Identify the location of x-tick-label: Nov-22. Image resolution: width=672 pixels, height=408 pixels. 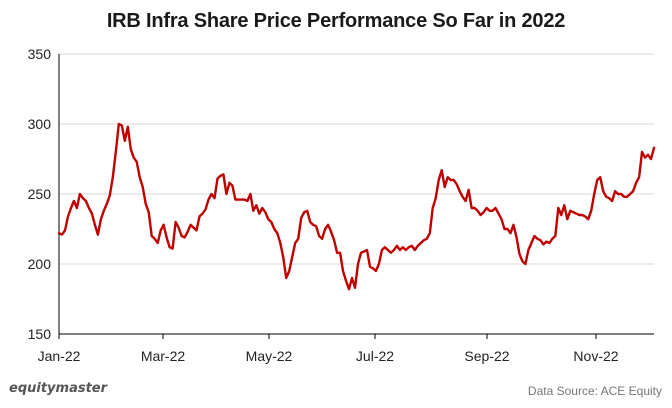
(595, 356).